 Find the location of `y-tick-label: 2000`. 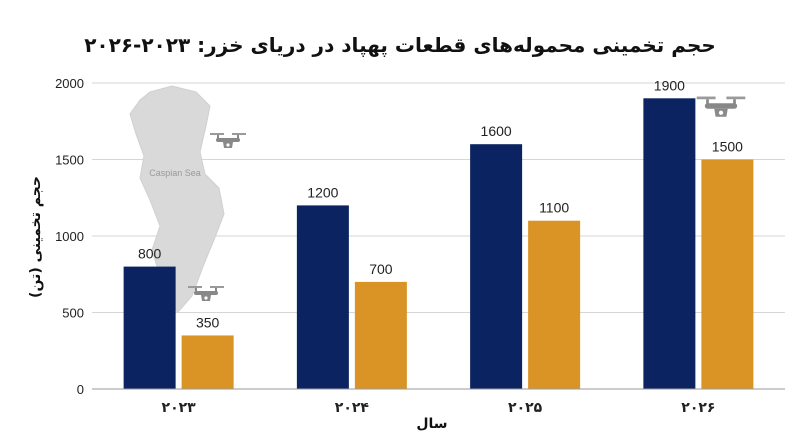

y-tick-label: 2000 is located at coordinates (69, 83).